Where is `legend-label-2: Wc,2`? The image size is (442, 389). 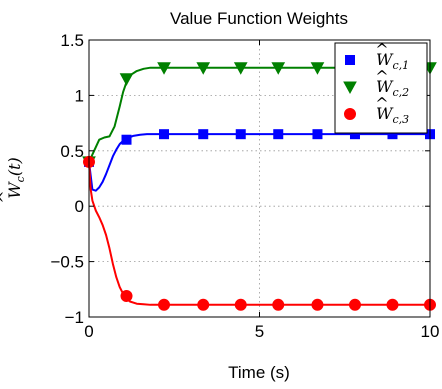
legend-label-2: Wc,2 is located at coordinates (392, 88).